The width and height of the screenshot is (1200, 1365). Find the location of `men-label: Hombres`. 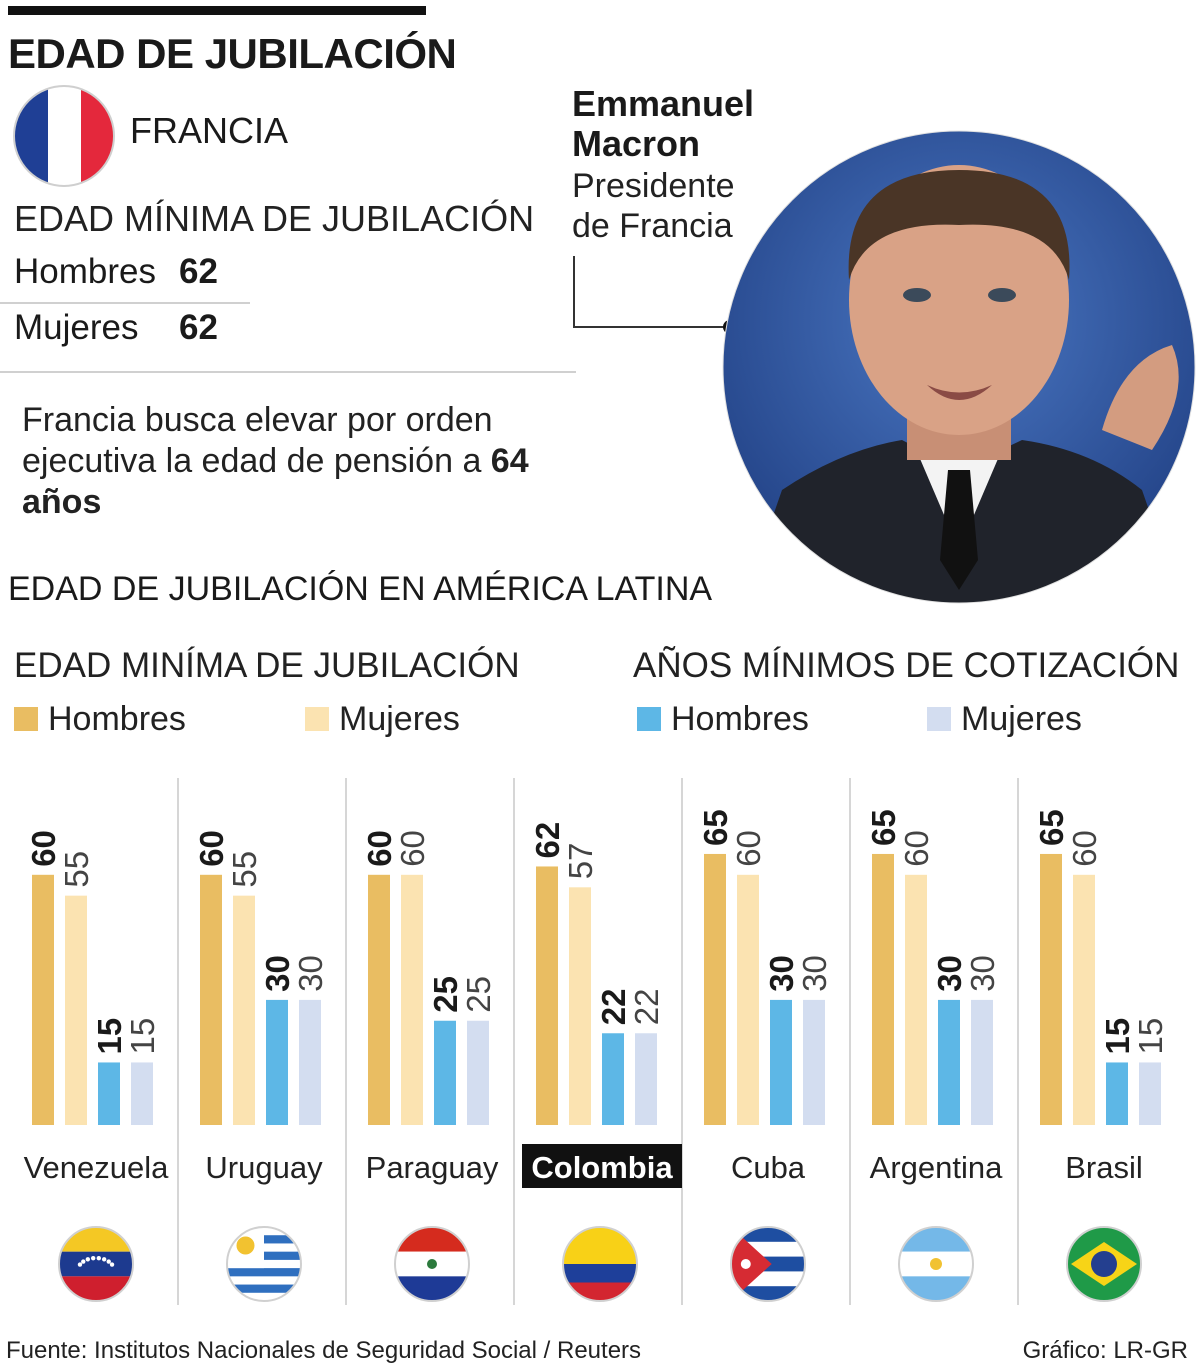

men-label: Hombres is located at coordinates (85, 271).